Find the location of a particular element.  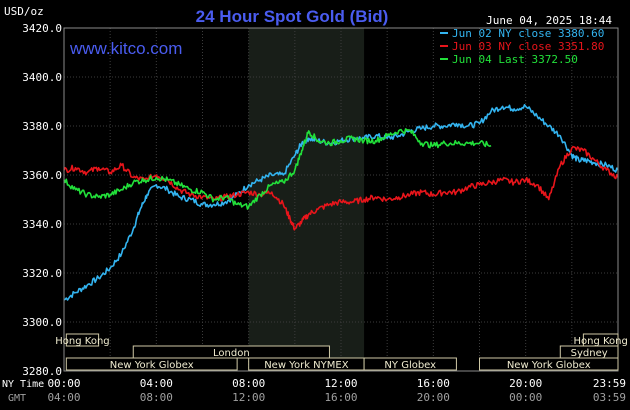

x-tick-label-gmt: 04:00 is located at coordinates (63, 397).